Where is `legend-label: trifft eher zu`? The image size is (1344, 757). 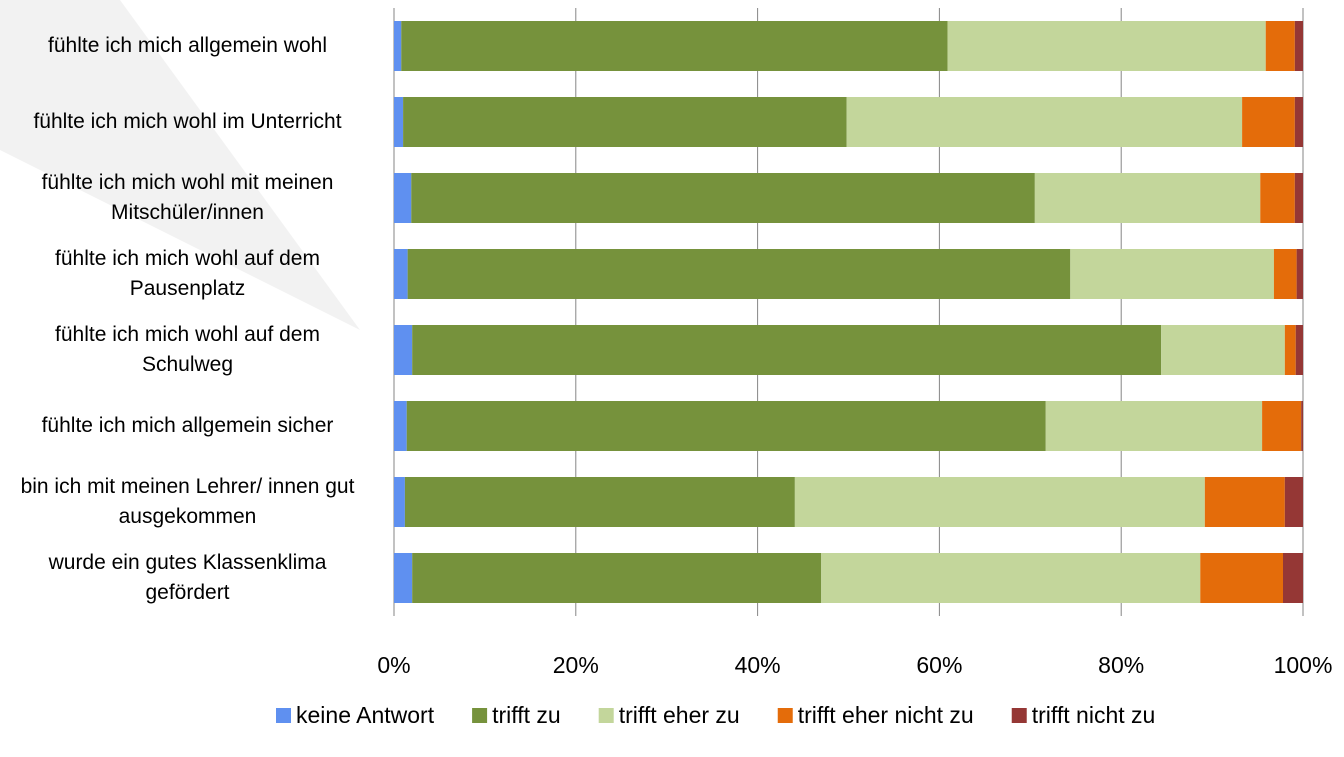 legend-label: trifft eher zu is located at coordinates (679, 715).